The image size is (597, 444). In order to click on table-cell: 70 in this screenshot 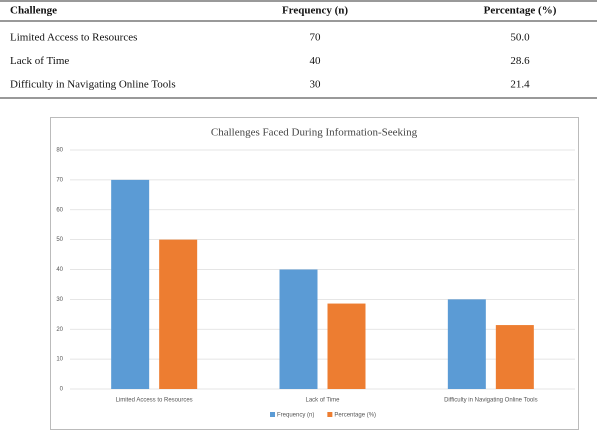, I will do `click(316, 38)`.